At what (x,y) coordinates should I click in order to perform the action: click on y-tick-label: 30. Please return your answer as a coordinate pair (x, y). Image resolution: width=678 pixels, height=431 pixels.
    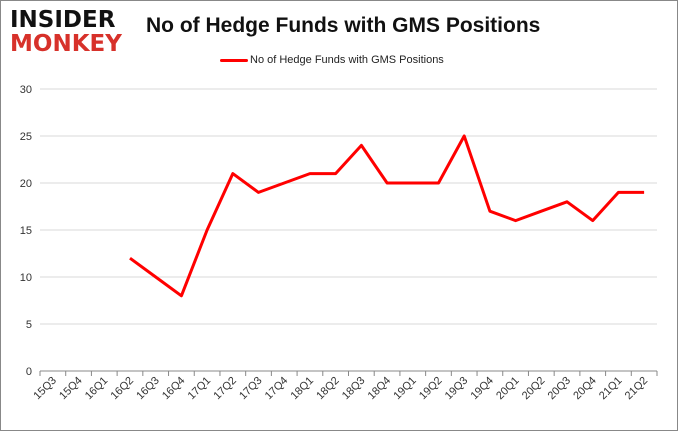
    Looking at the image, I should click on (26, 90).